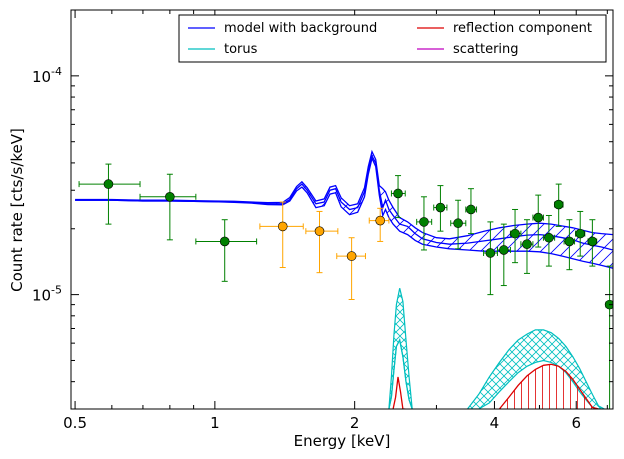 Image resolution: width=624 pixels, height=459 pixels. Describe the element at coordinates (399, 392) in the screenshot. I see `reflection-peak-line` at that location.